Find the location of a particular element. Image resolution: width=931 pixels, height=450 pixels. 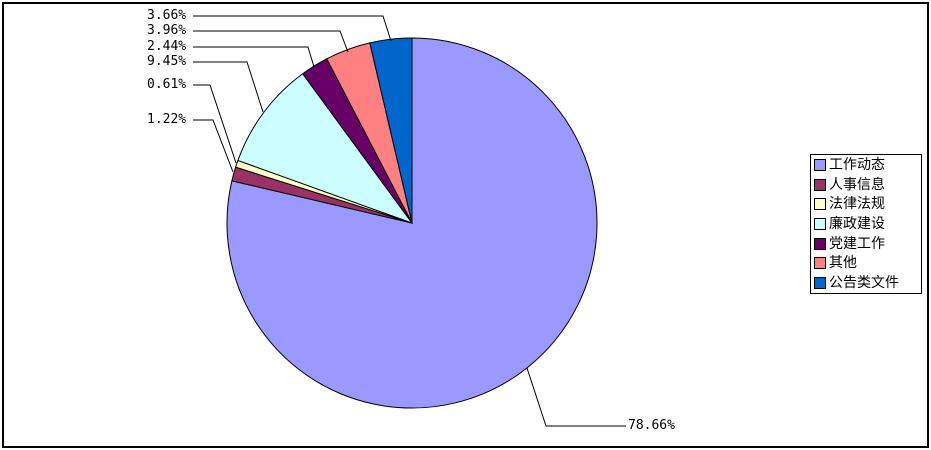

pie-percent-label: 9.45% is located at coordinates (167, 61).